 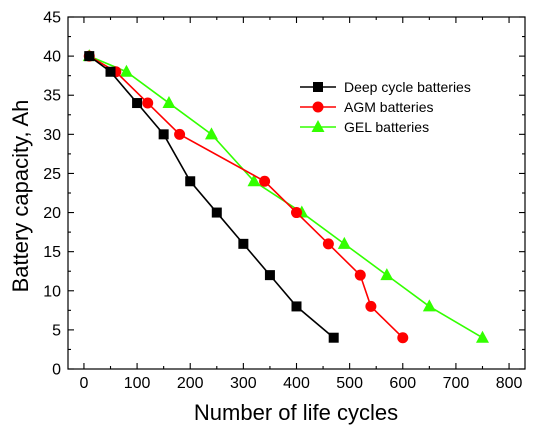 I want to click on x-axis-title: Number of life cycles, so click(x=296, y=412).